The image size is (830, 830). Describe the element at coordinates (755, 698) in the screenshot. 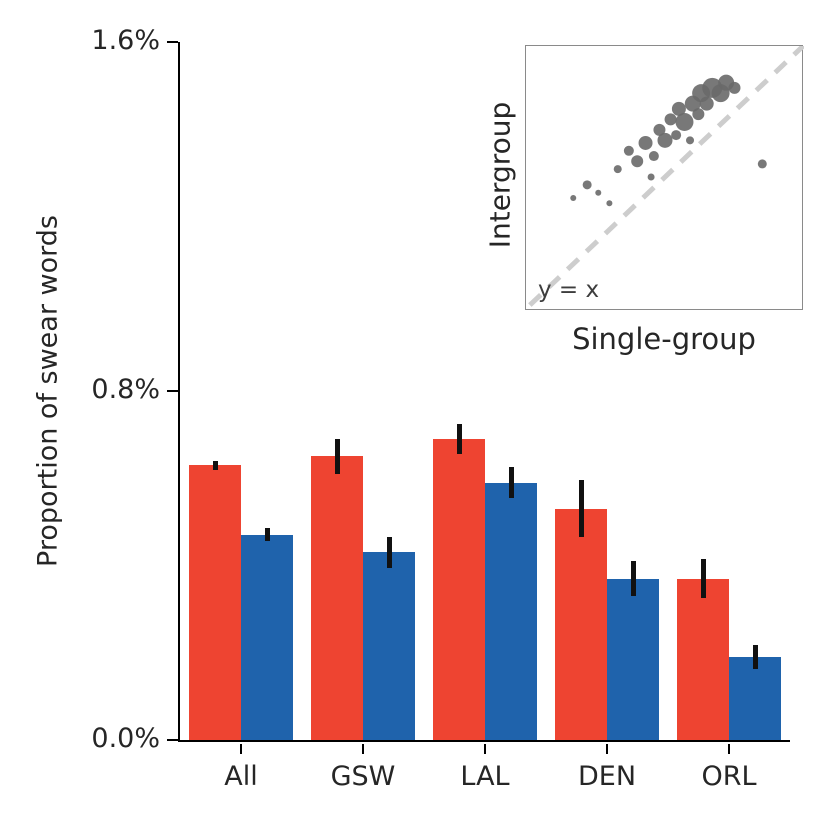

I see `blue-series-bar-ORL` at that location.